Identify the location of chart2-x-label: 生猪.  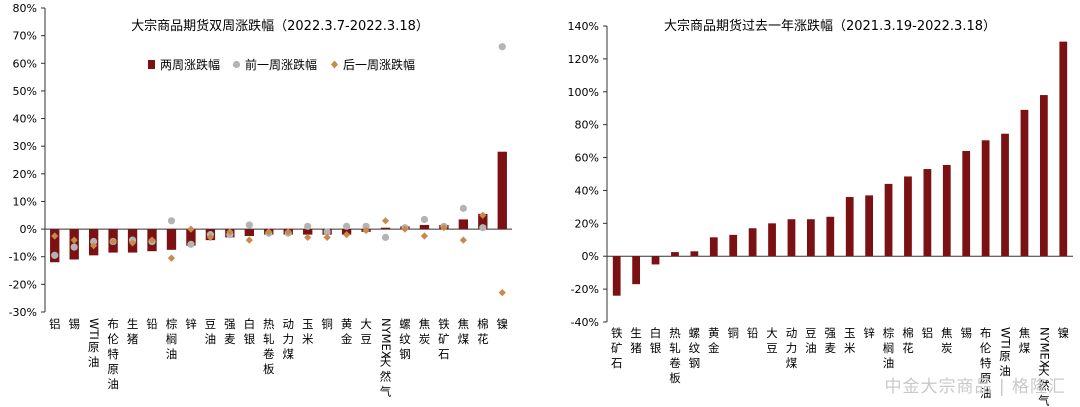
(636, 340).